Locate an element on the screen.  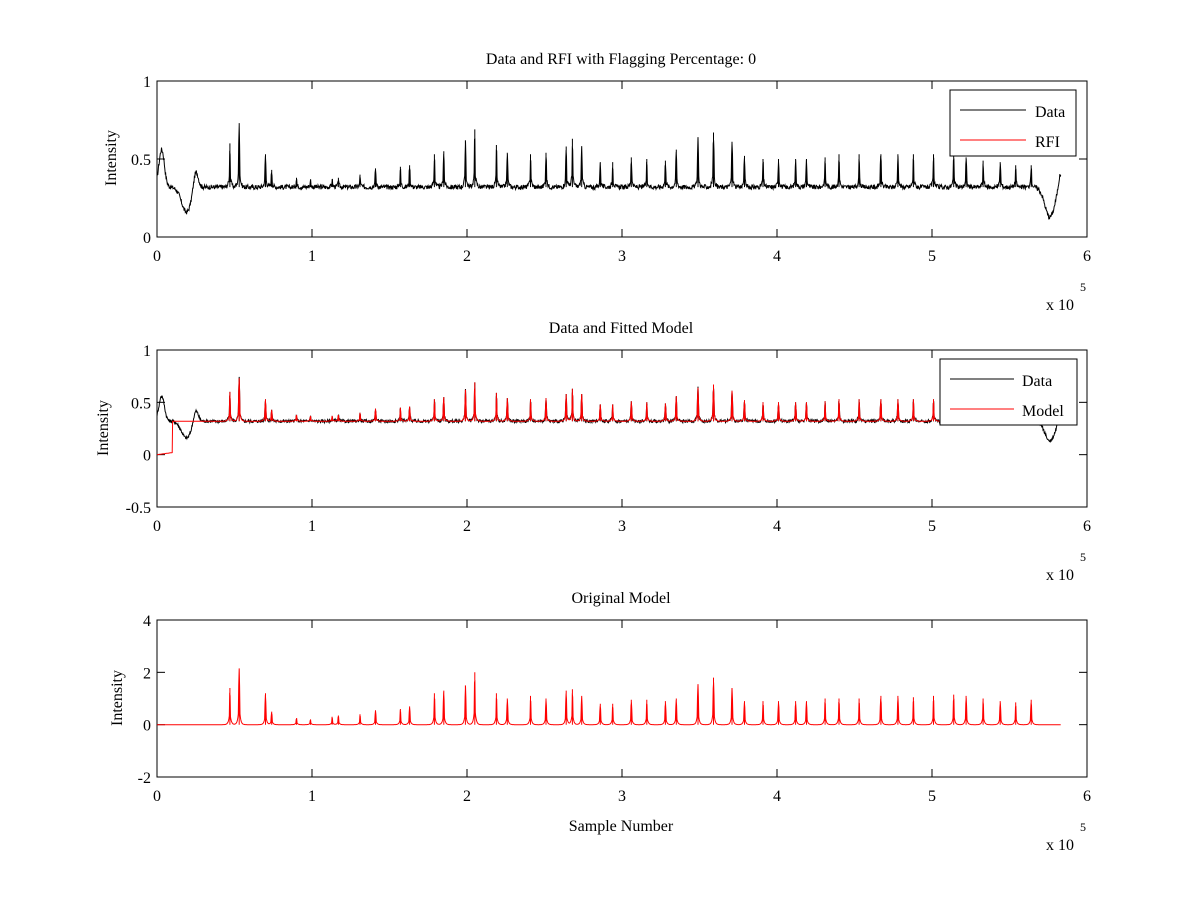
subplot-1-legend-box is located at coordinates (1013, 123).